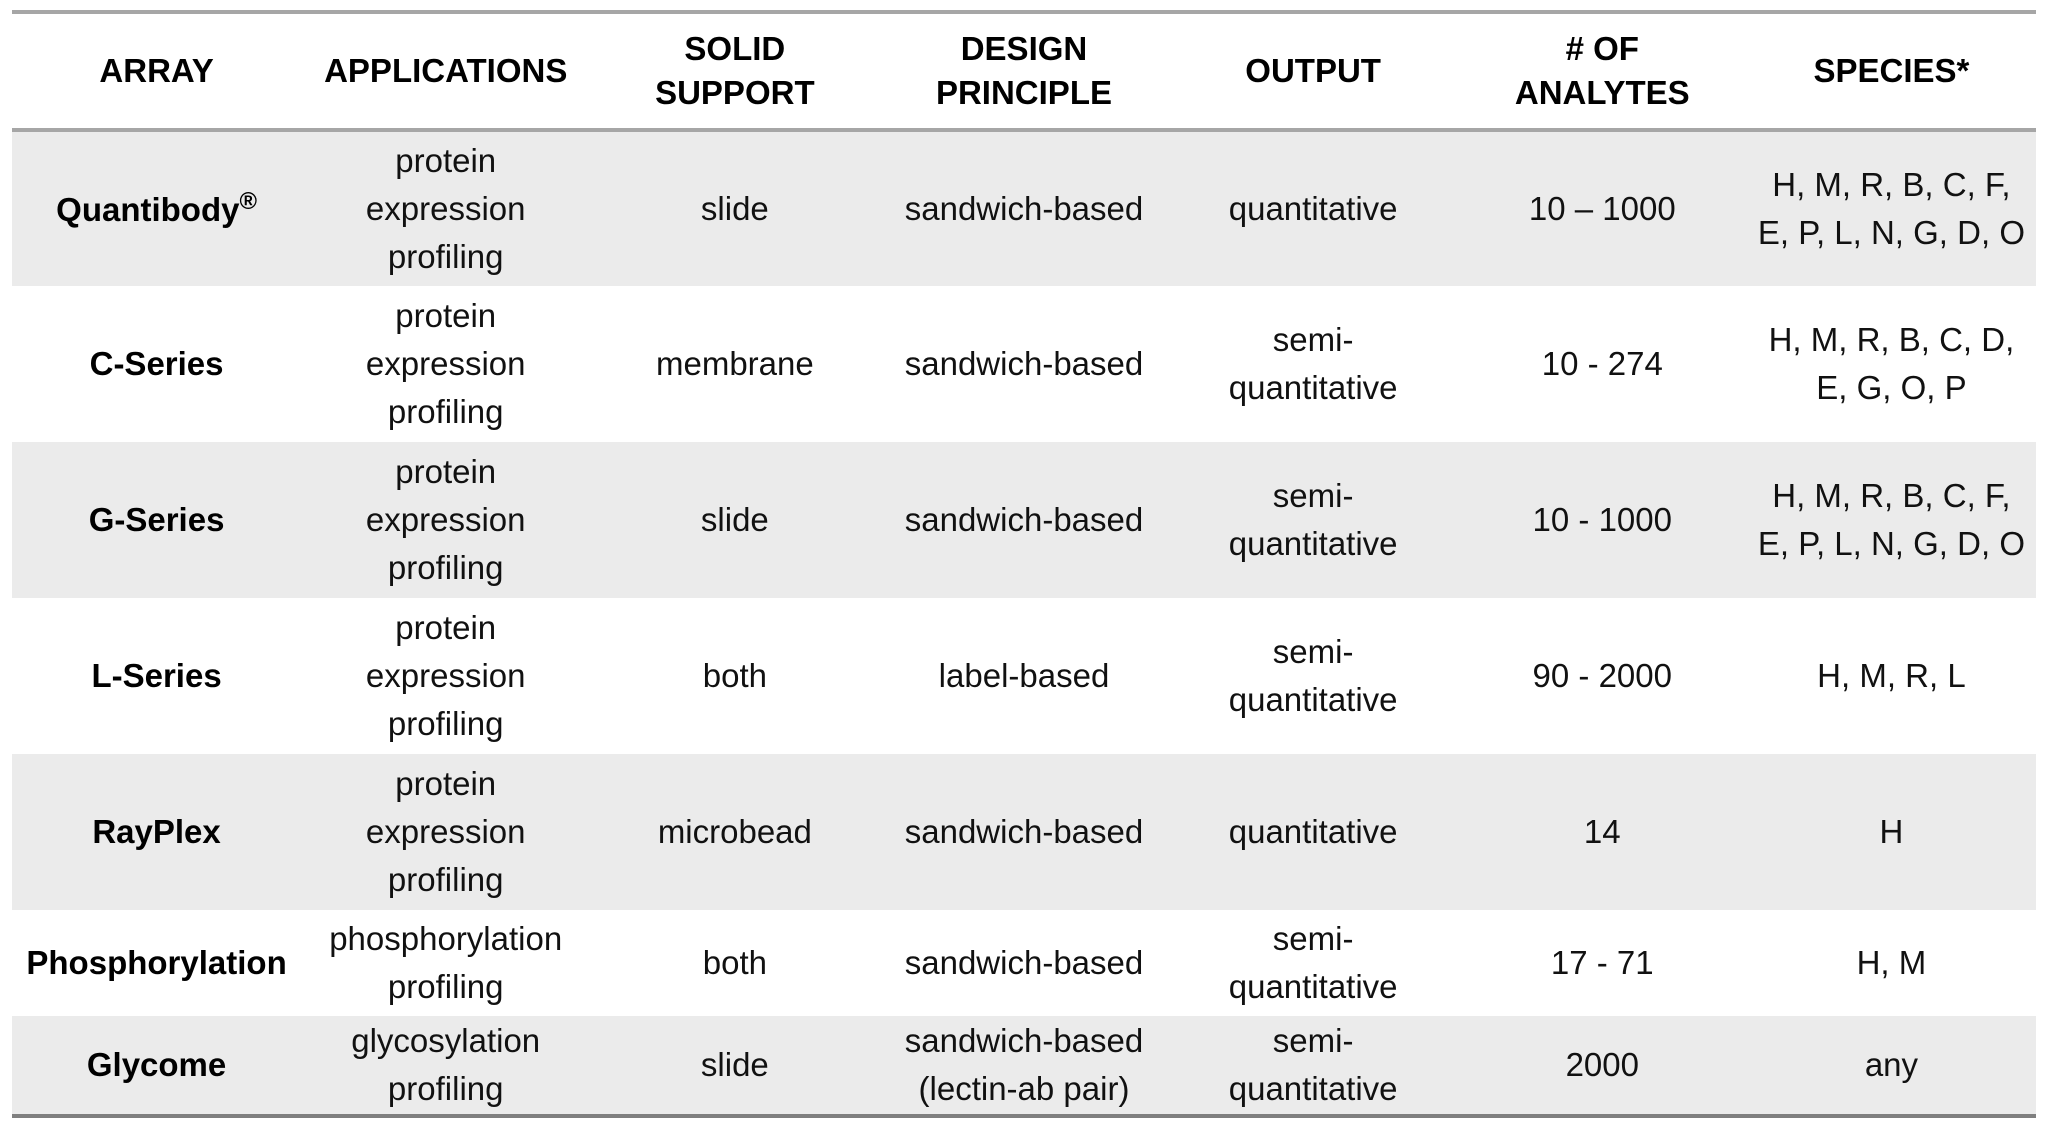 This screenshot has height=1128, width=2048. What do you see at coordinates (1602, 676) in the screenshot?
I see `num-analytes-cell: 90 - 2000` at bounding box center [1602, 676].